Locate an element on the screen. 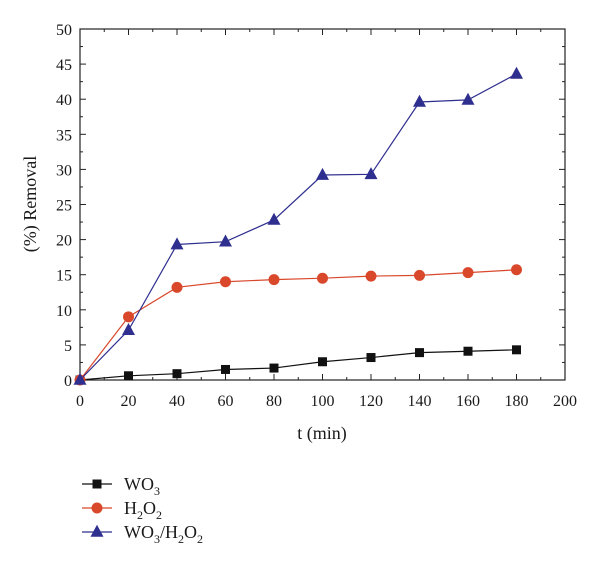  legend-item: WO3/H2O2 is located at coordinates (142, 534).